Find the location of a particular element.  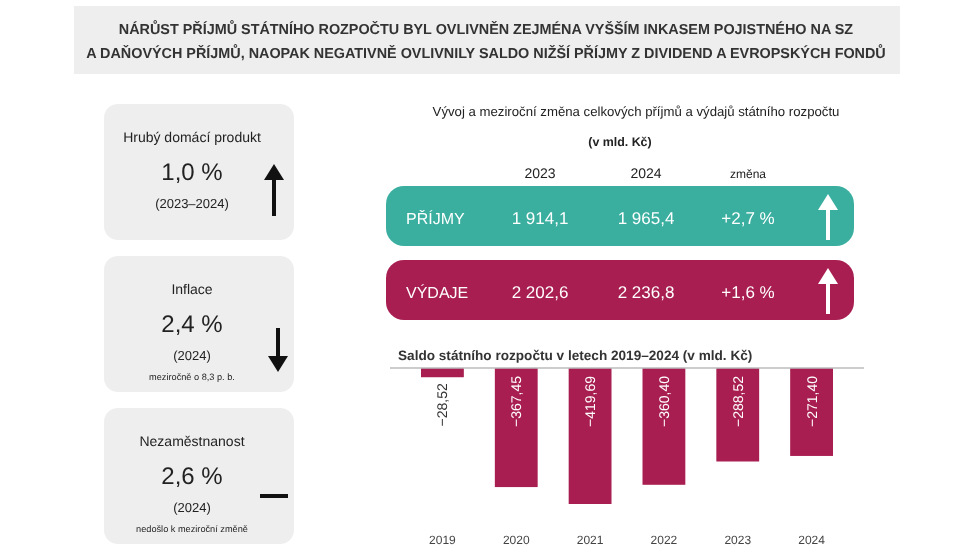

text: +1,6 % is located at coordinates (748, 292).